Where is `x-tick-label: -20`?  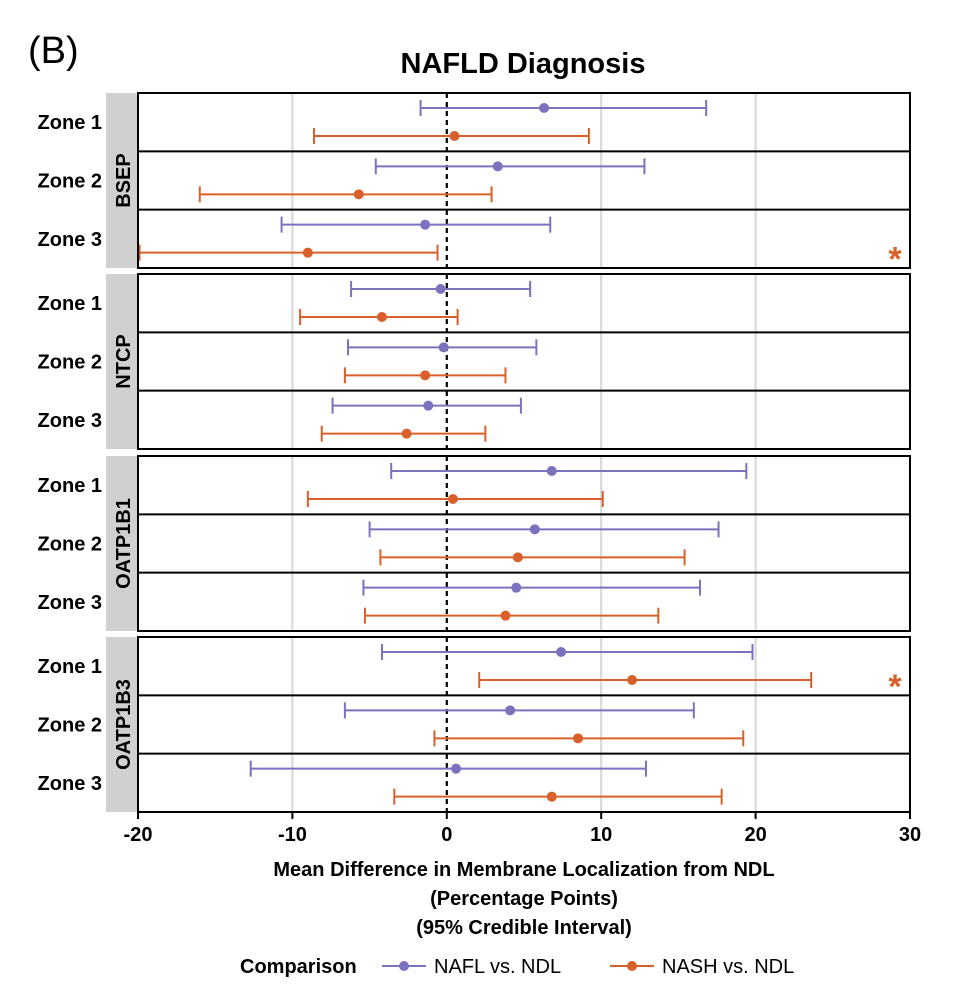 x-tick-label: -20 is located at coordinates (138, 835).